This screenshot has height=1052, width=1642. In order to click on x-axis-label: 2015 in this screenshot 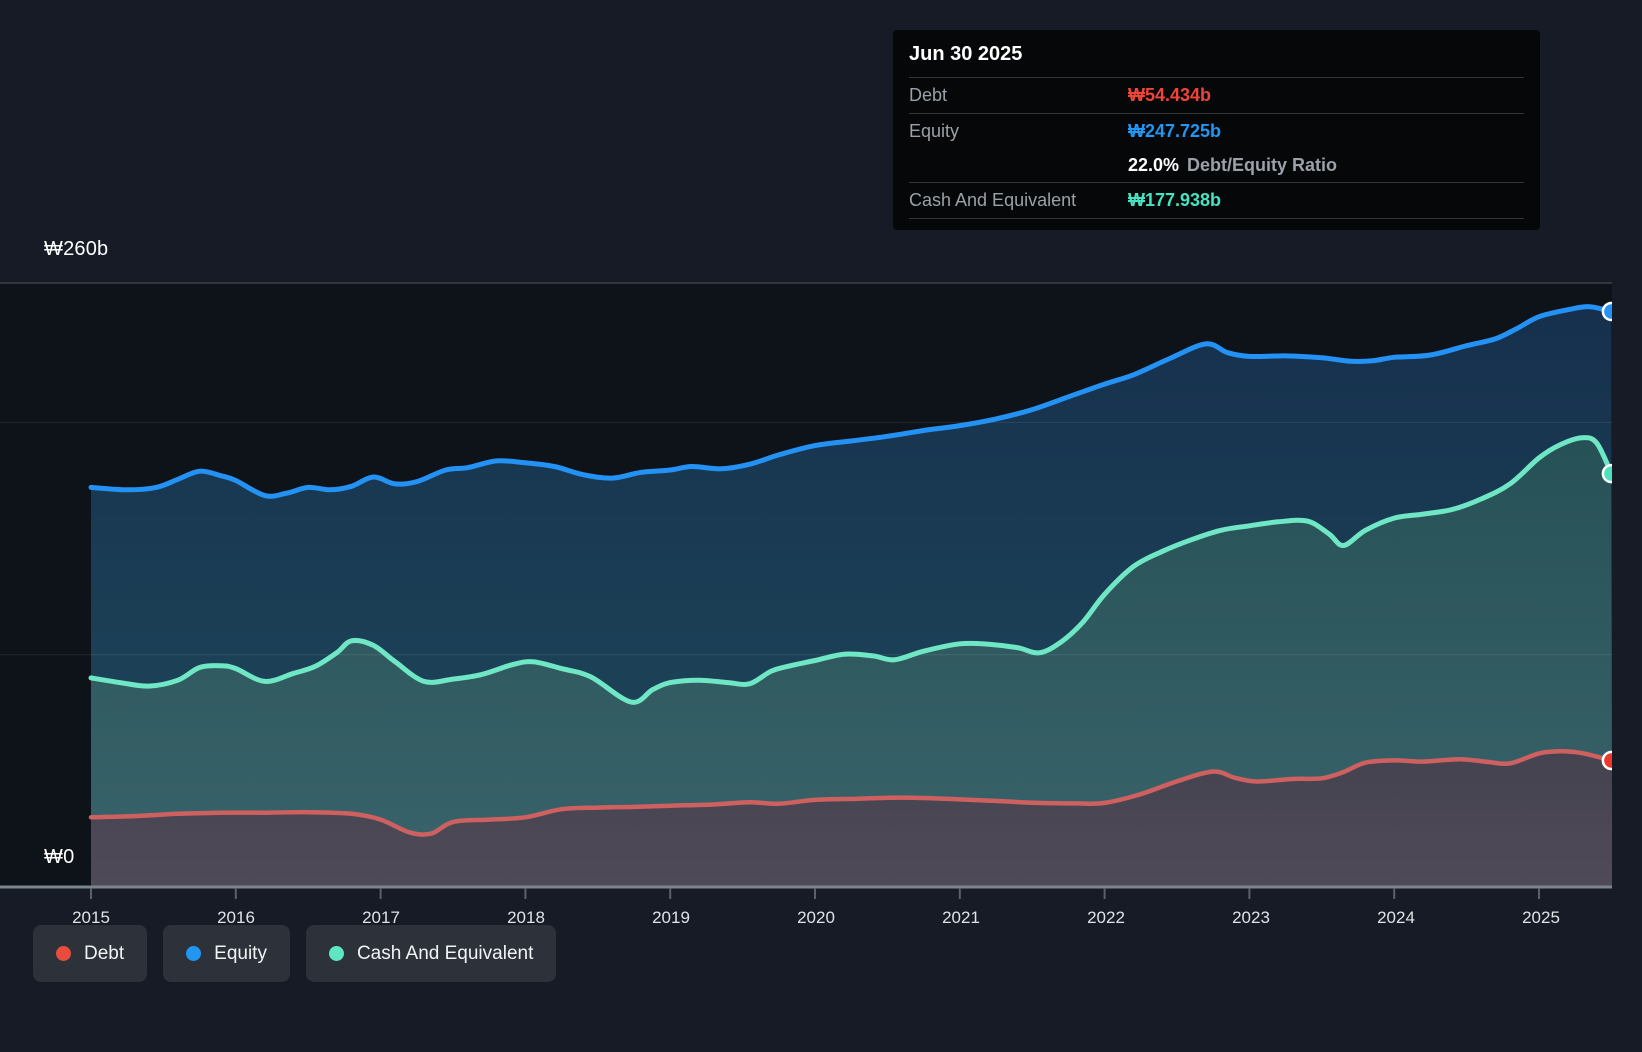, I will do `click(91, 917)`.